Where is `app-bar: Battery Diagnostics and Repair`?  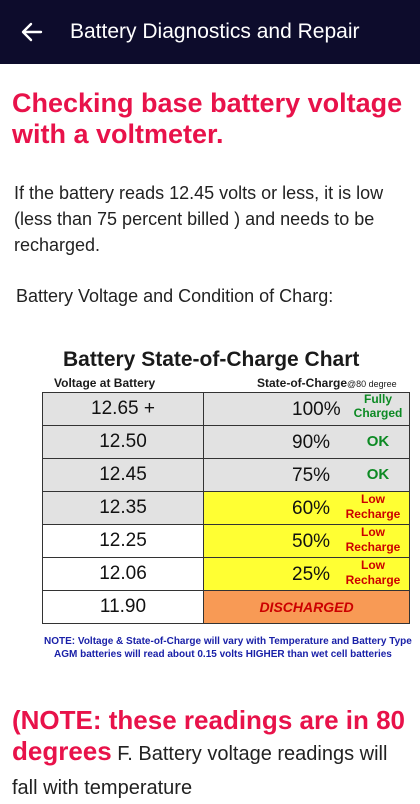
app-bar: Battery Diagnostics and Repair is located at coordinates (210, 32).